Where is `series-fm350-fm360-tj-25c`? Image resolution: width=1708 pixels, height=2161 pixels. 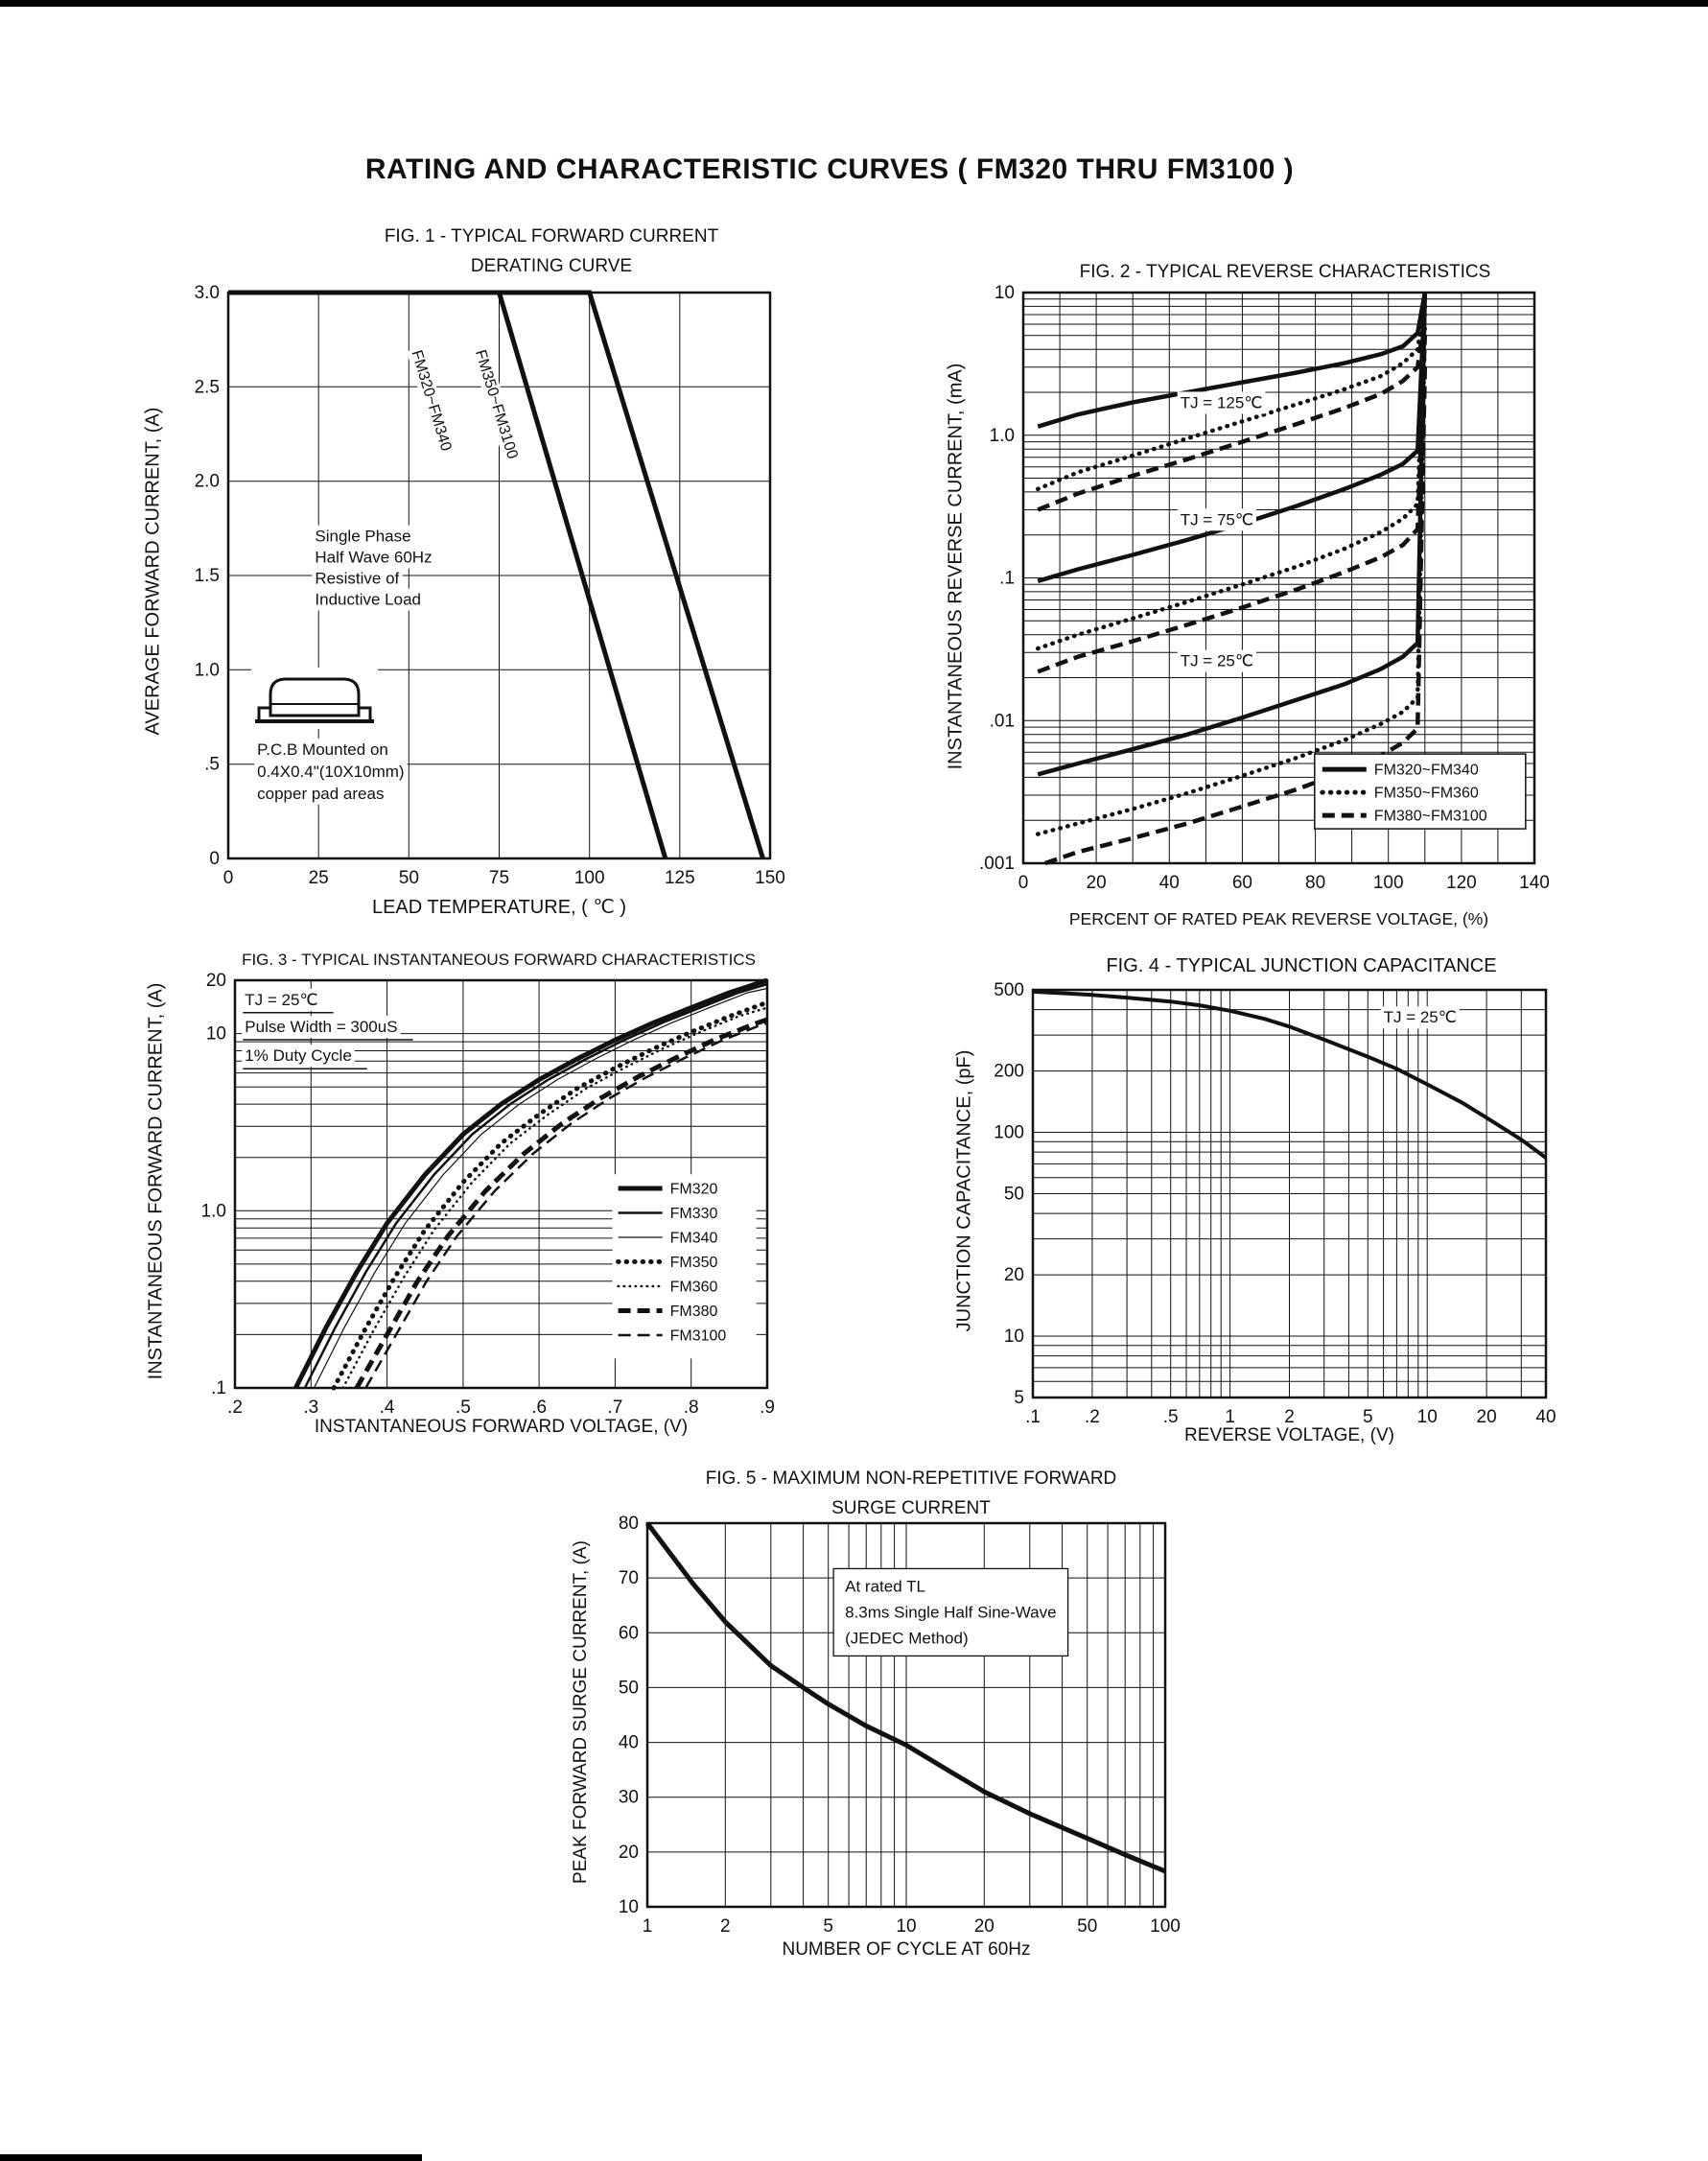
series-fm350-fm360-tj-25c is located at coordinates (1232, 578).